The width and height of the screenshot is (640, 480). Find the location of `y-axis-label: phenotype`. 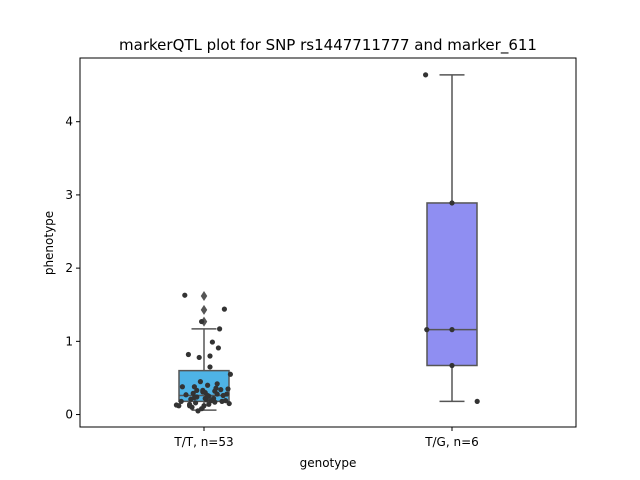

y-axis-label: phenotype is located at coordinates (49, 243).